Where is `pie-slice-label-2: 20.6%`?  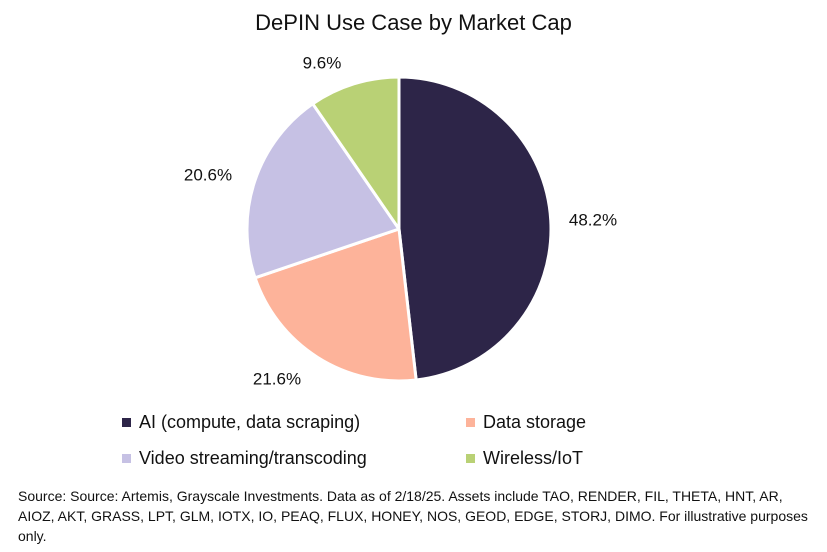 pie-slice-label-2: 20.6% is located at coordinates (208, 174).